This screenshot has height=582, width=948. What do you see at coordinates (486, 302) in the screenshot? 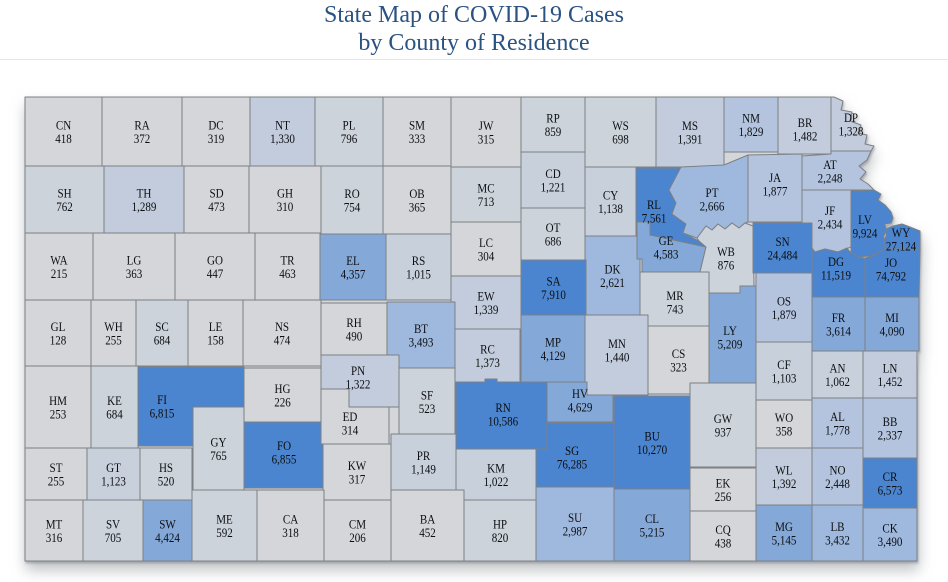
I see `svg-text:EW1,339: EW 1,339` at bounding box center [486, 302].